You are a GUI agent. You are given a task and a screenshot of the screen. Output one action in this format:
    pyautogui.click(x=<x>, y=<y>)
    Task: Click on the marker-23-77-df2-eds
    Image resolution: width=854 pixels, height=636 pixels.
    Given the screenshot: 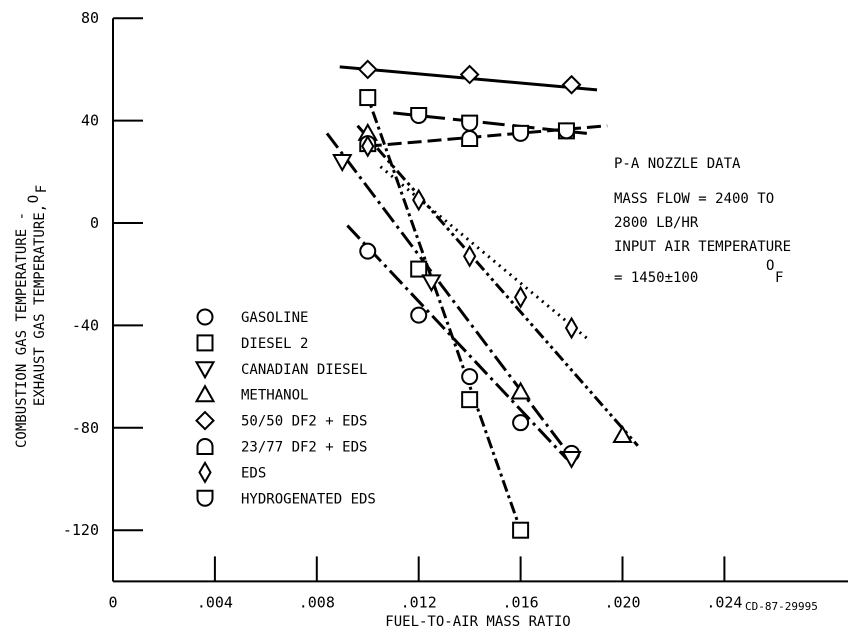 What is the action you would take?
    pyautogui.click(x=470, y=139)
    